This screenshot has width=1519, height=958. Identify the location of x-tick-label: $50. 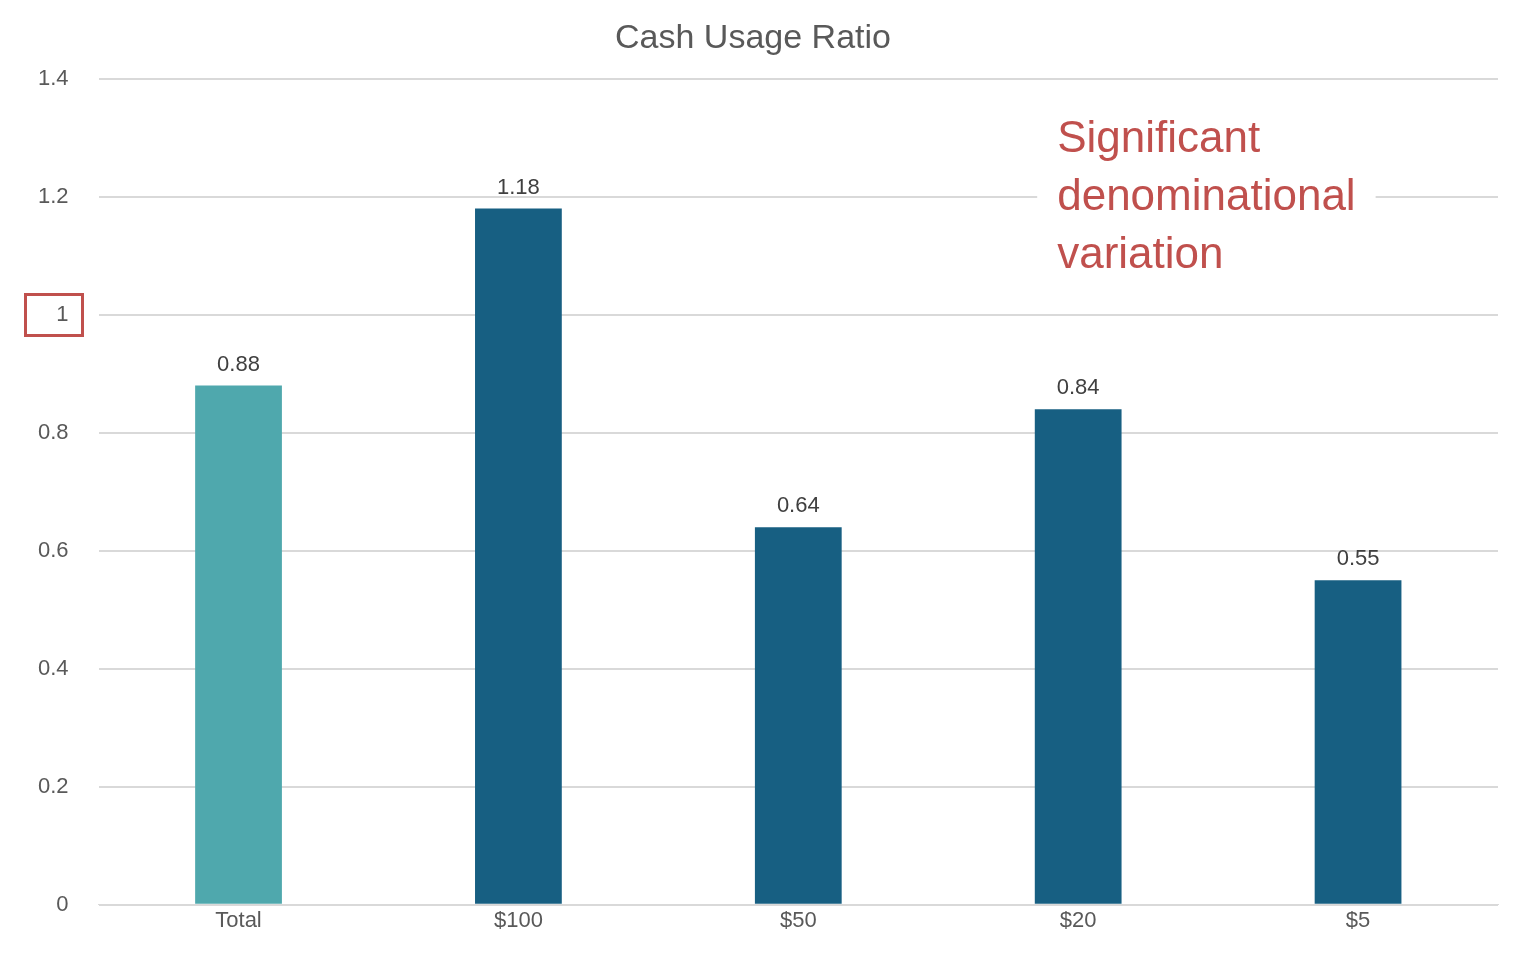
(798, 920).